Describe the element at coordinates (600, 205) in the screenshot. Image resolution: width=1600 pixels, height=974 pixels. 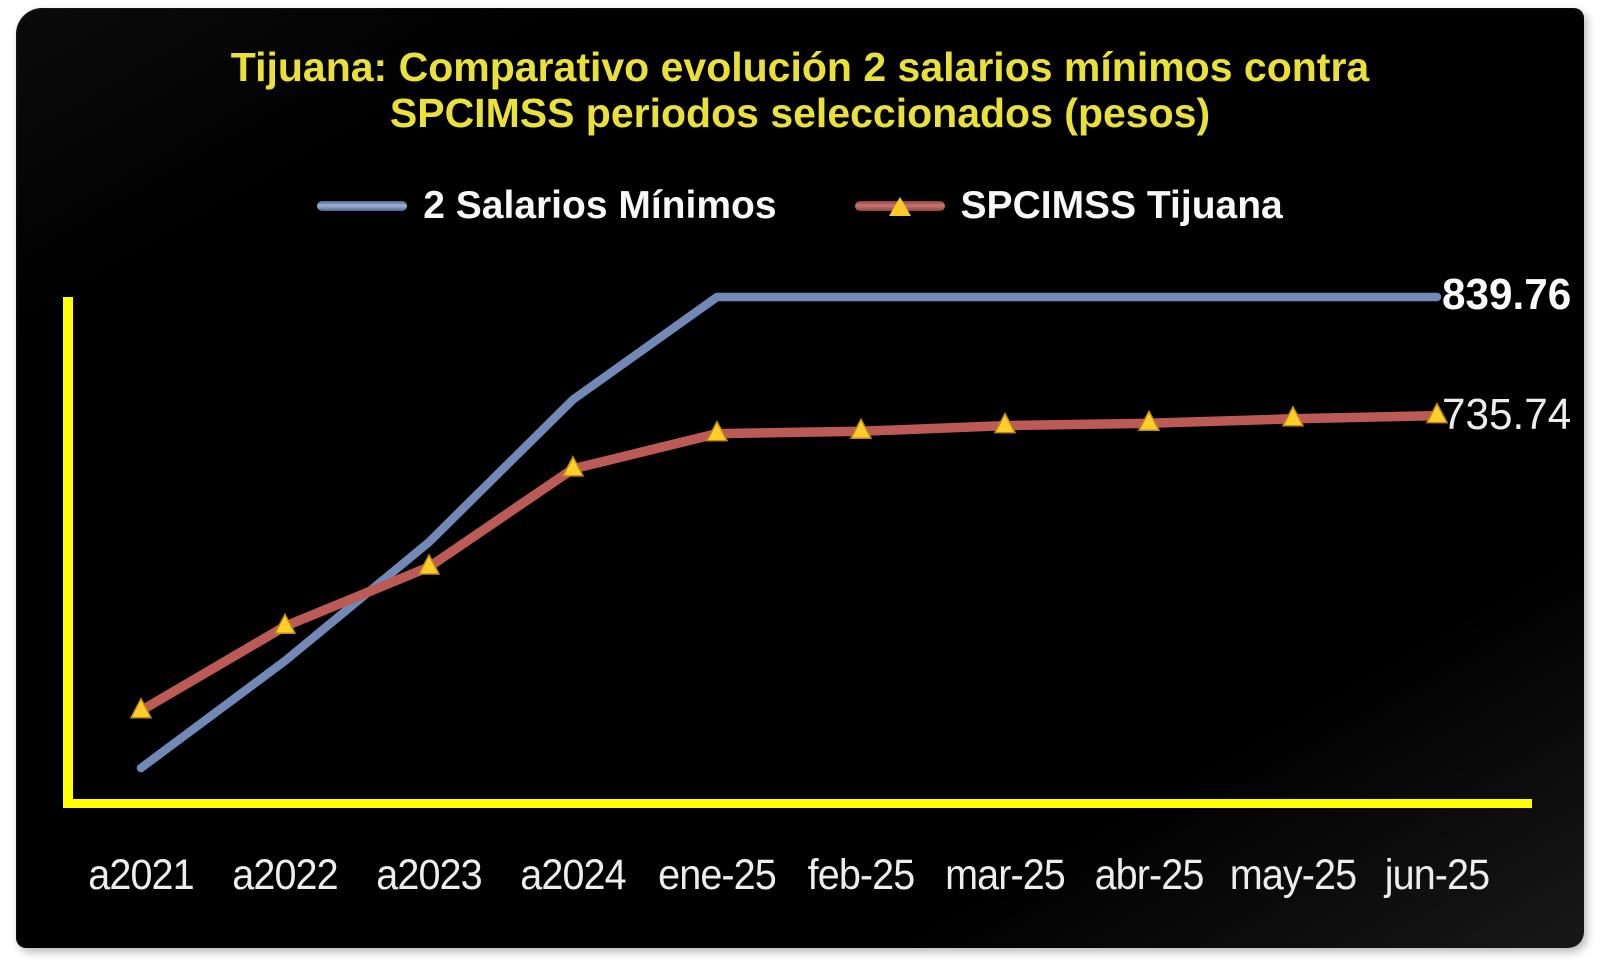
I see `legend-label-2-salarios-minimos: 2 Salarios Mínimos` at that location.